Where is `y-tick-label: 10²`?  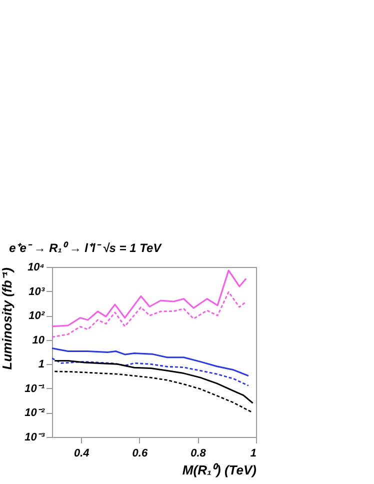
y-tick-label: 10² is located at coordinates (36, 316).